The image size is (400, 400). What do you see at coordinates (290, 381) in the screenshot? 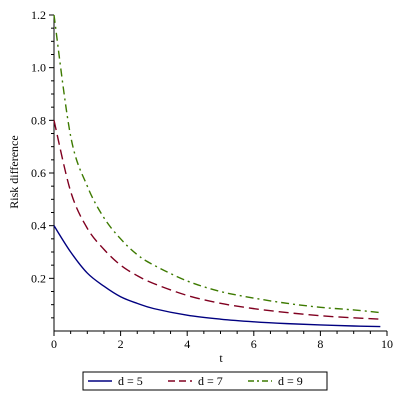
I see `legend-label-3: d = 9` at bounding box center [290, 381].